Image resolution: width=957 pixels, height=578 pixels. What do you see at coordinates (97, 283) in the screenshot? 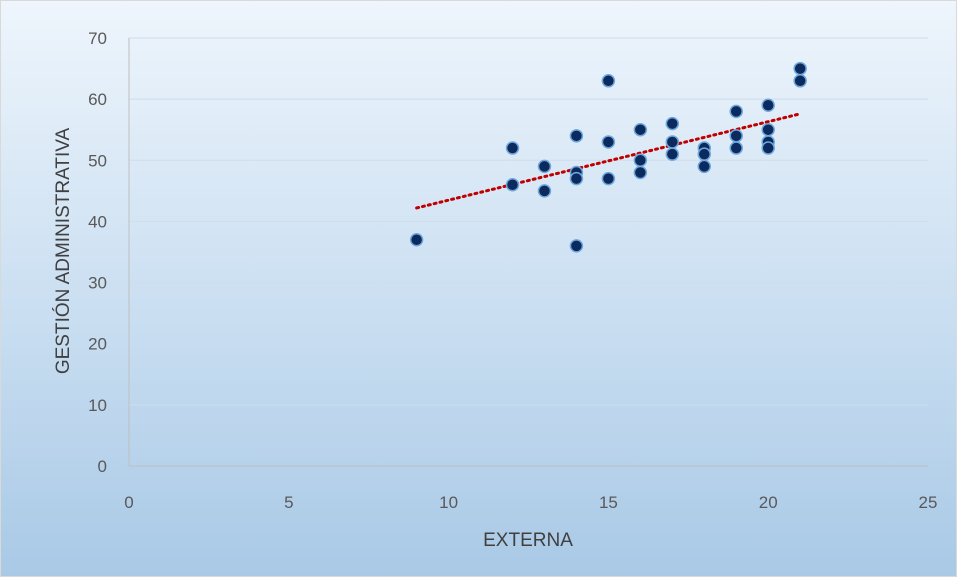
I see `y-tick-label: 30` at bounding box center [97, 283].